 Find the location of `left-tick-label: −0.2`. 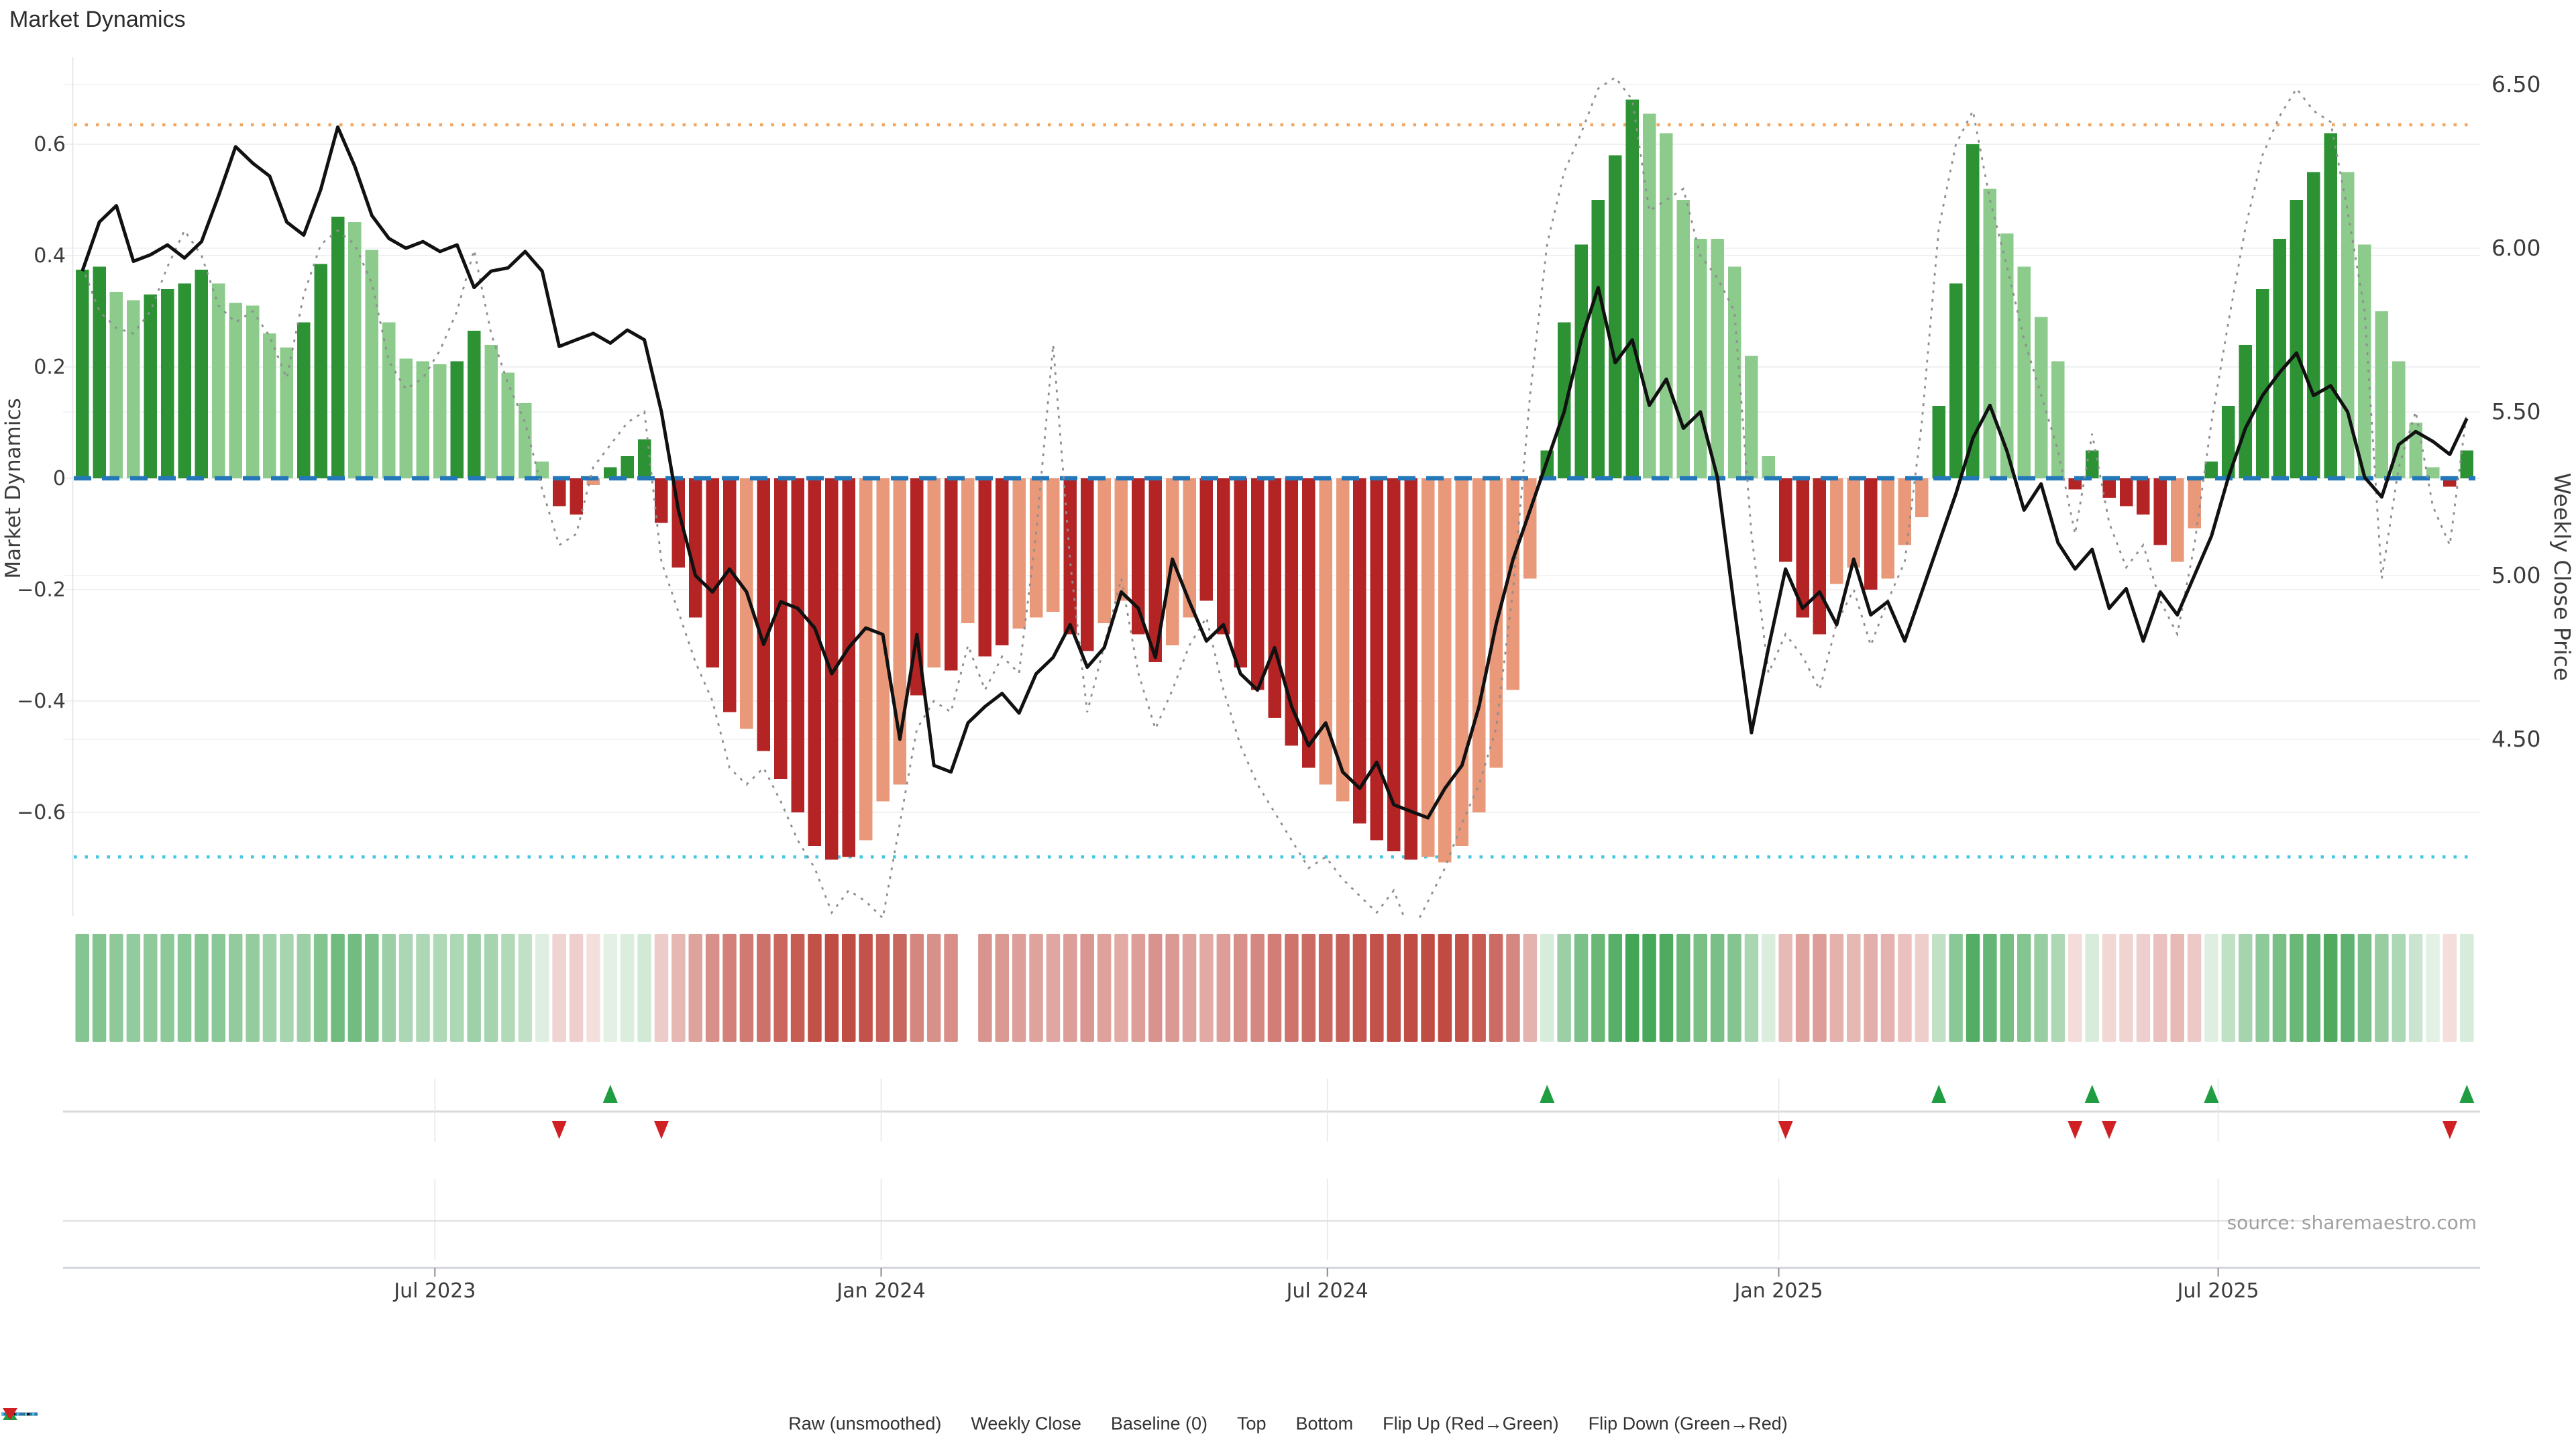

left-tick-label: −0.2 is located at coordinates (41, 590).